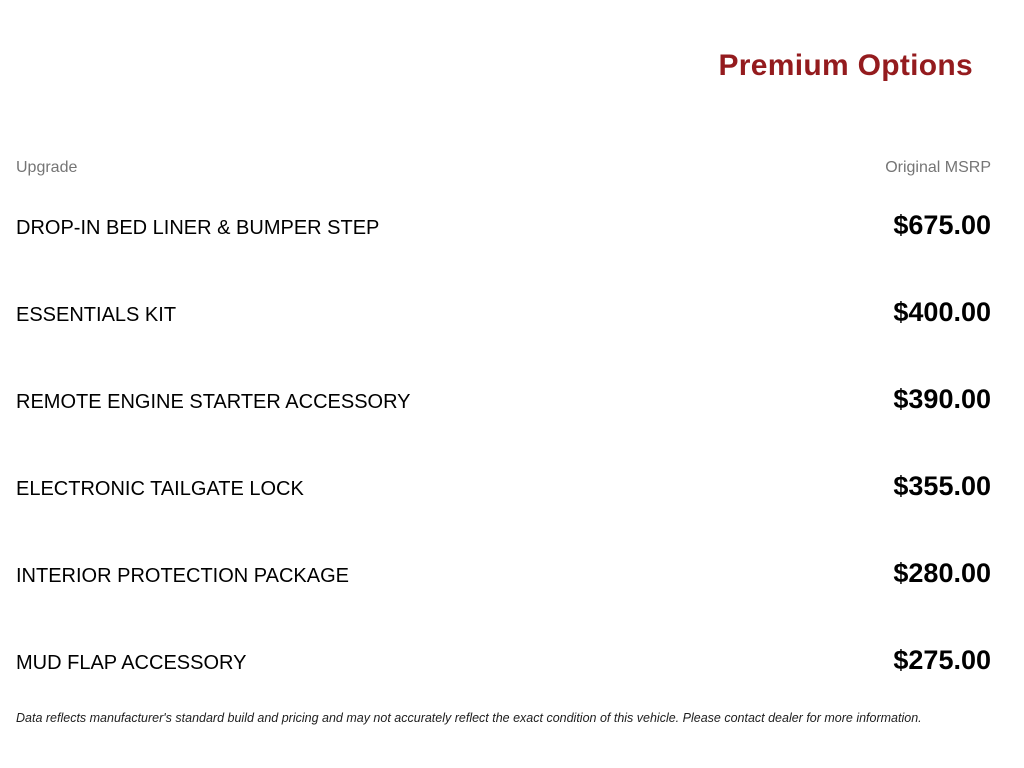 This screenshot has width=1024, height=768. What do you see at coordinates (942, 573) in the screenshot?
I see `upgrade-price: $280.00` at bounding box center [942, 573].